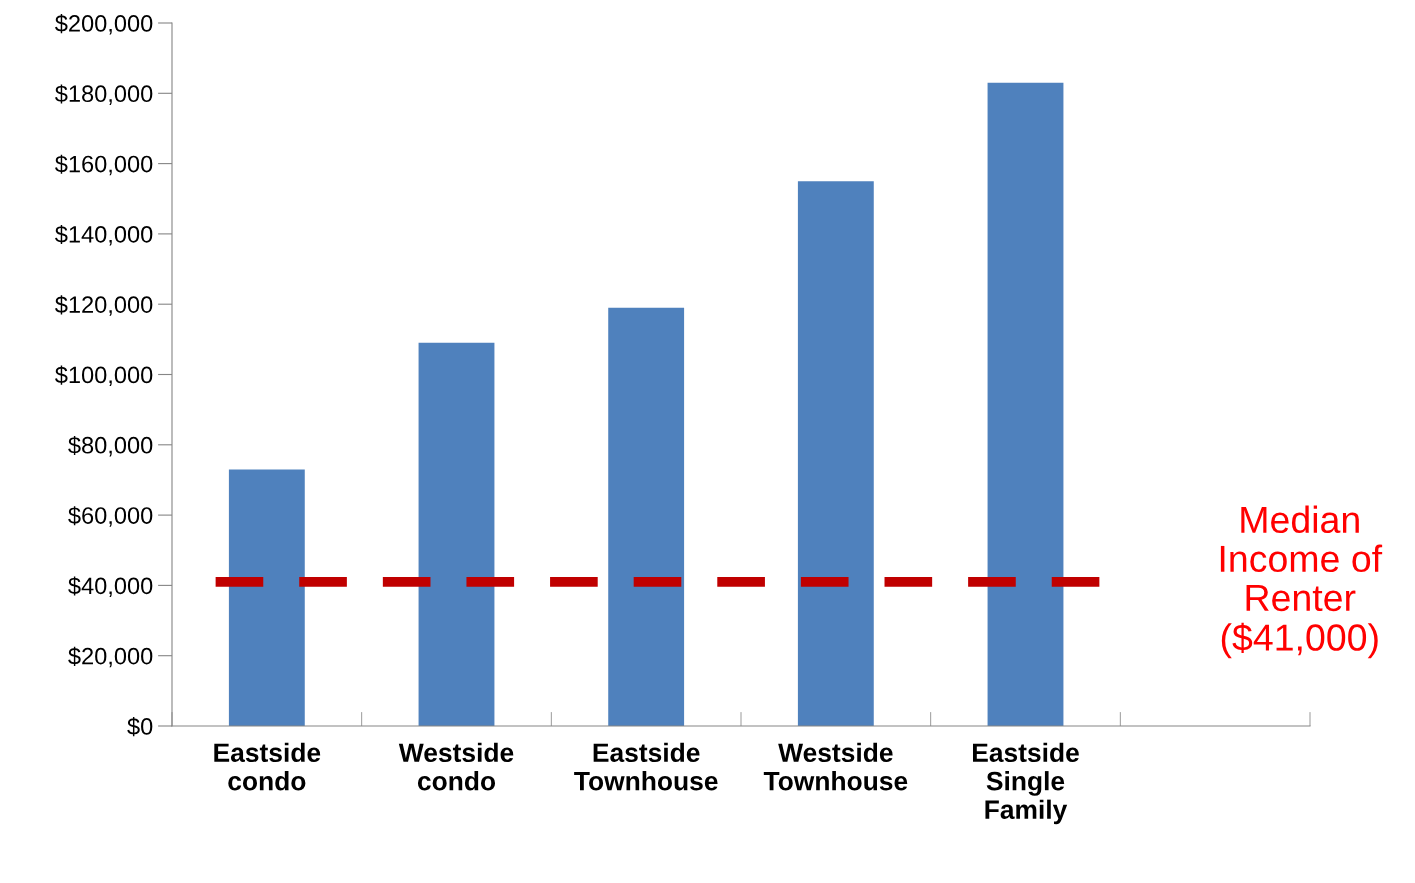 The image size is (1415, 883). Describe the element at coordinates (110, 586) in the screenshot. I see `y-tick-label: $40,000` at that location.